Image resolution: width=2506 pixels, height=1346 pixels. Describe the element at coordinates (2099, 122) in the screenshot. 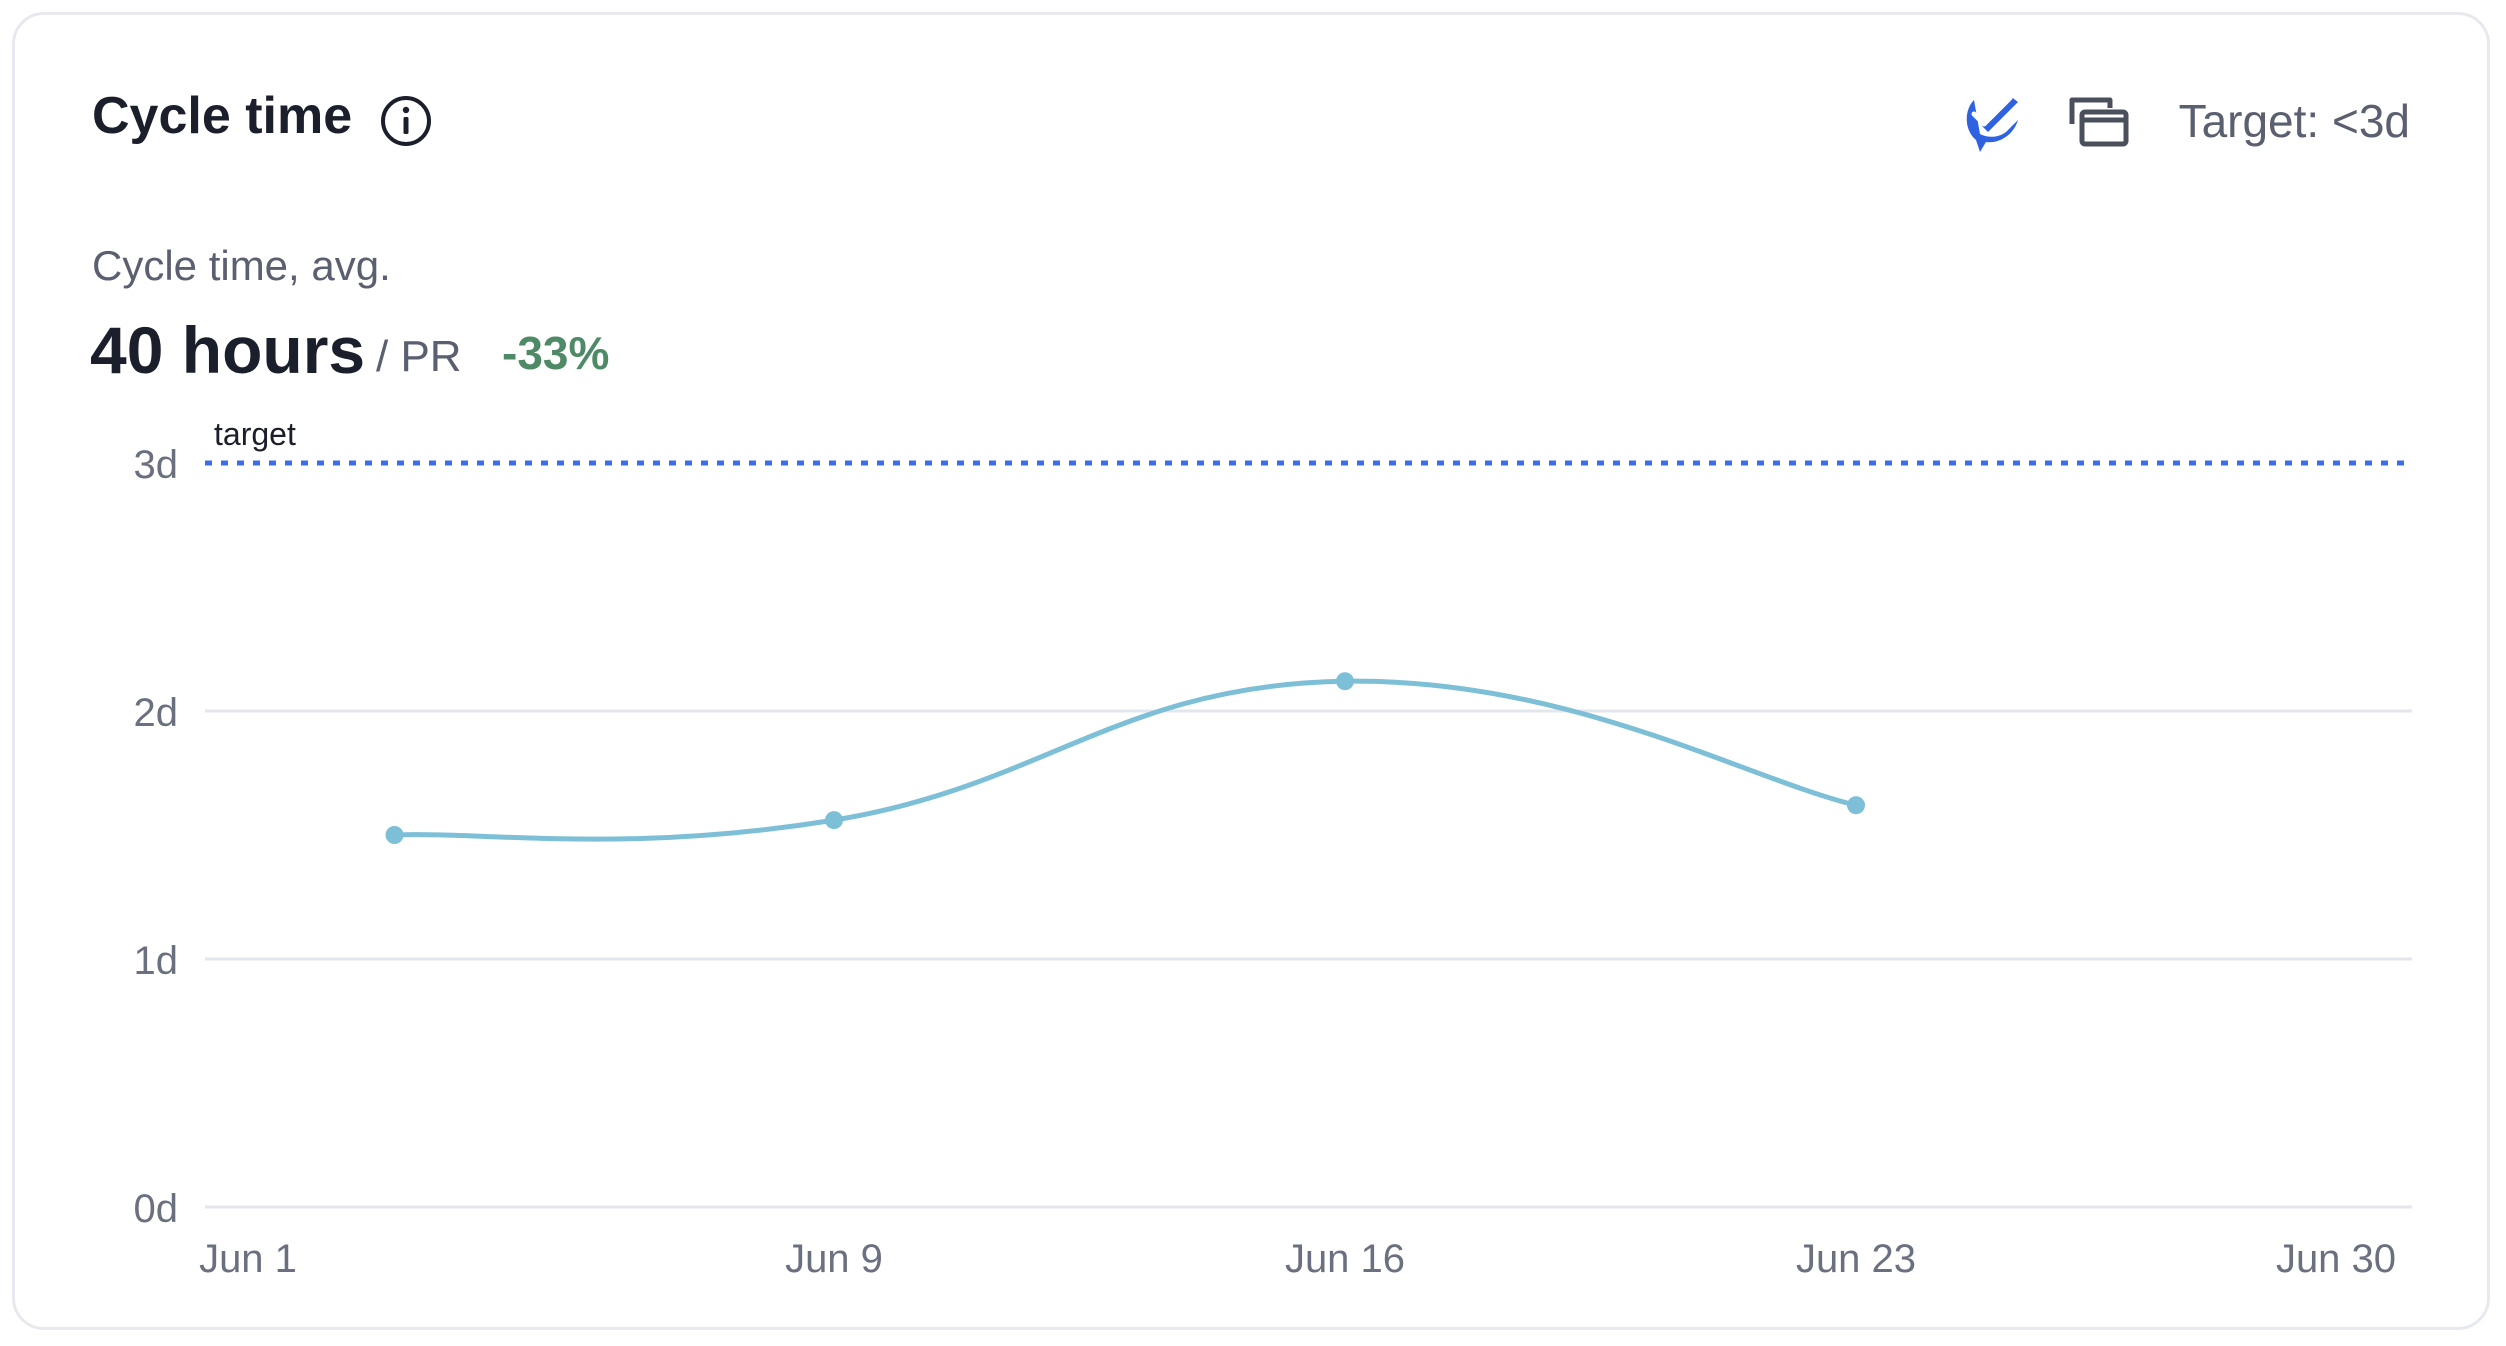

I see `compare-windows-icon` at that location.